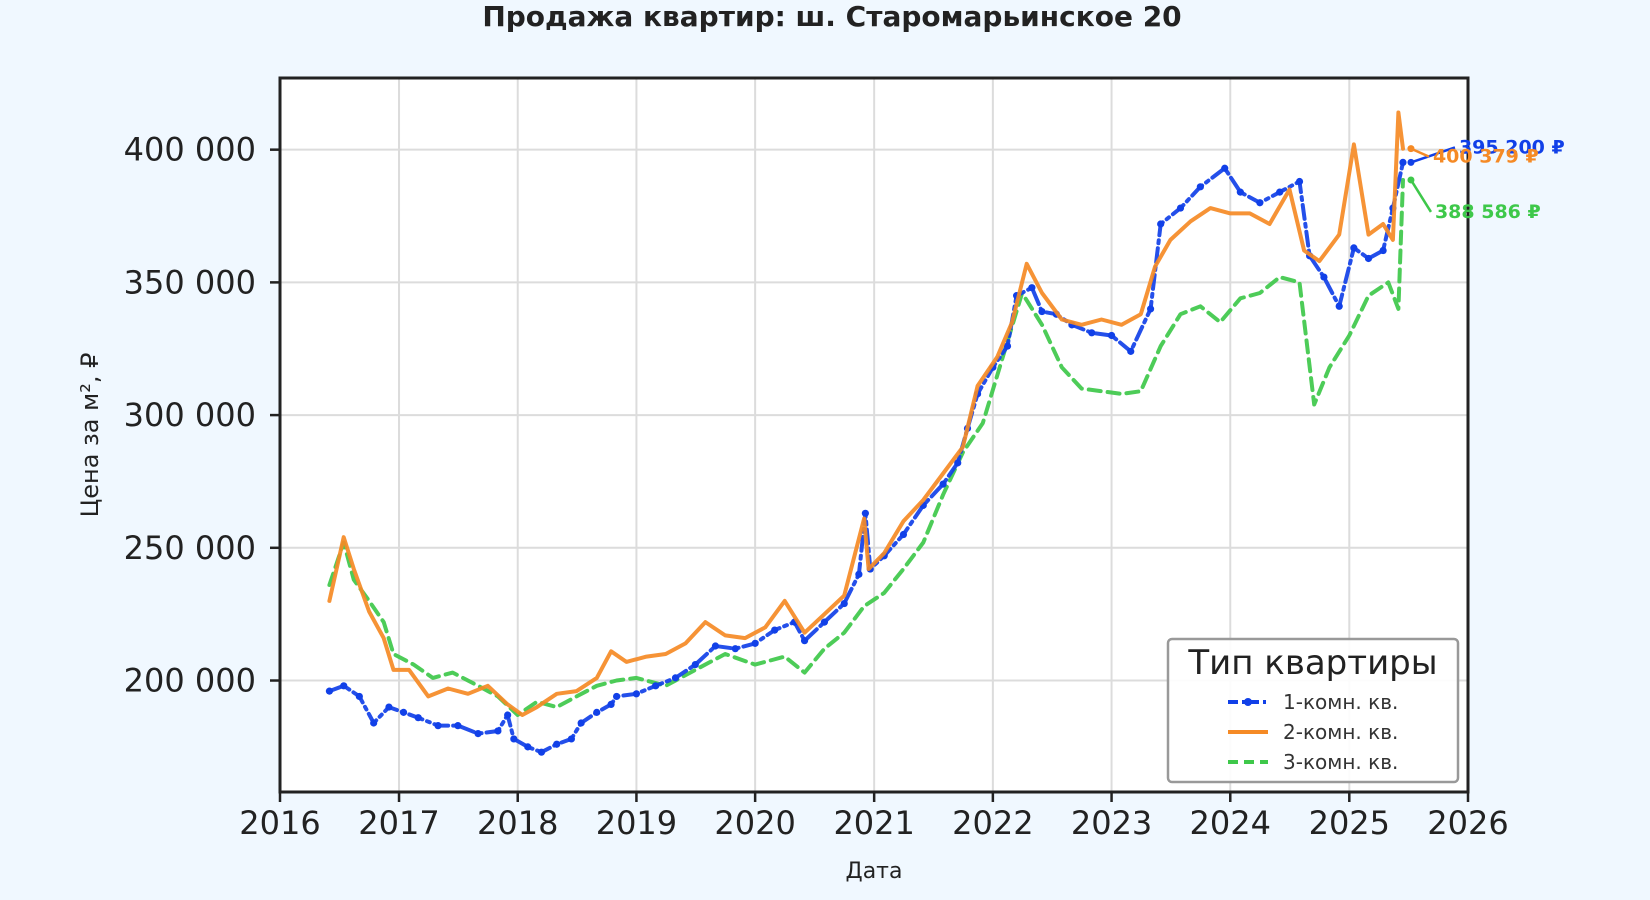  I want to click on final-value-labels: 395 200 ₽400 379 ₽ 388 586 ₽, so click(1486, 179).